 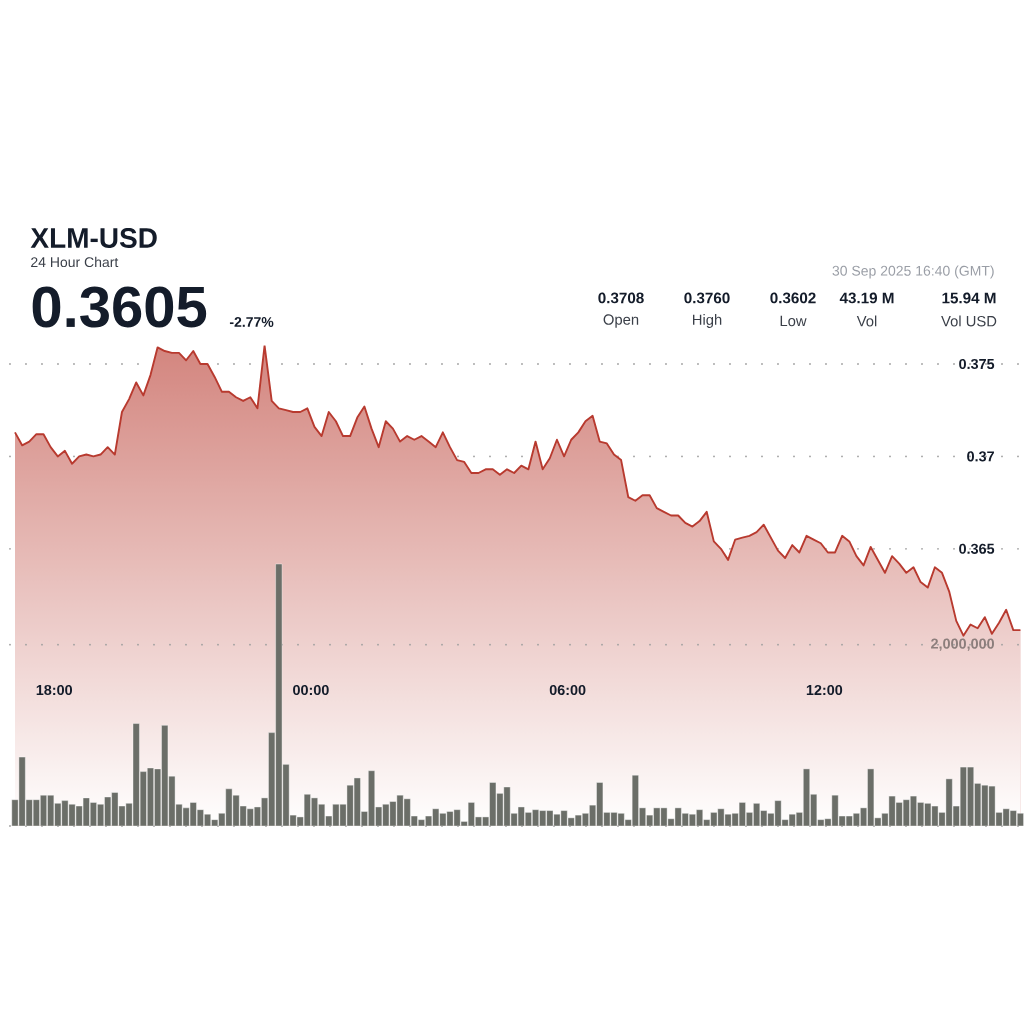 What do you see at coordinates (707, 321) in the screenshot?
I see `text: High` at bounding box center [707, 321].